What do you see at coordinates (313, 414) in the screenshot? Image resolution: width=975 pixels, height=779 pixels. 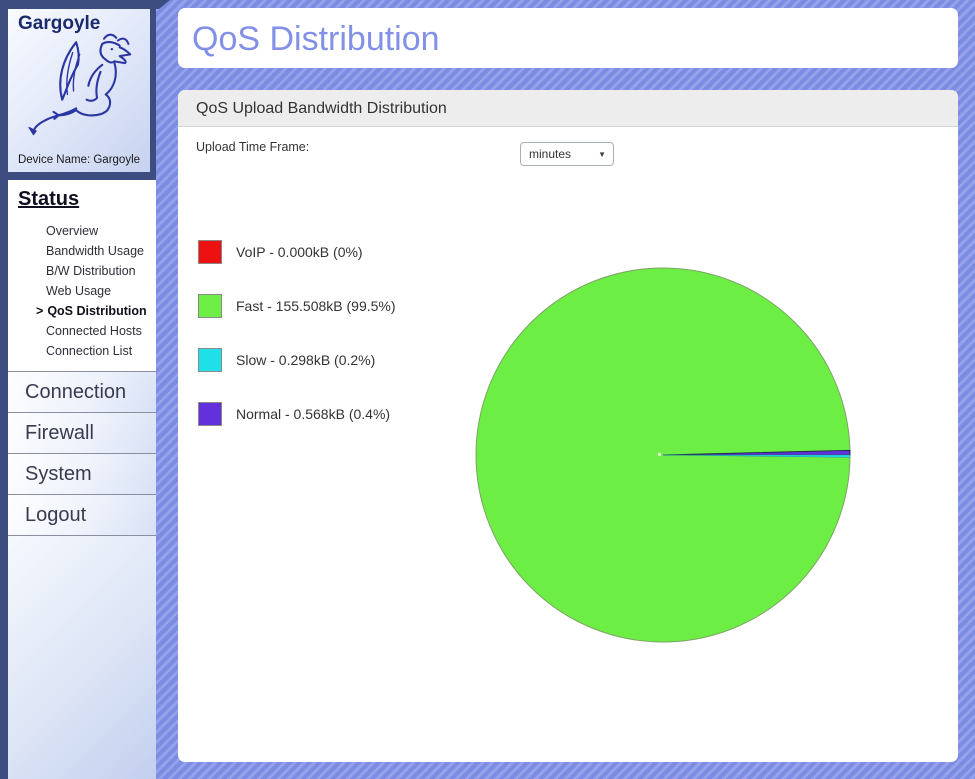 I see `legend-label-normal: Normal - 0.568kB (0.4%)` at bounding box center [313, 414].